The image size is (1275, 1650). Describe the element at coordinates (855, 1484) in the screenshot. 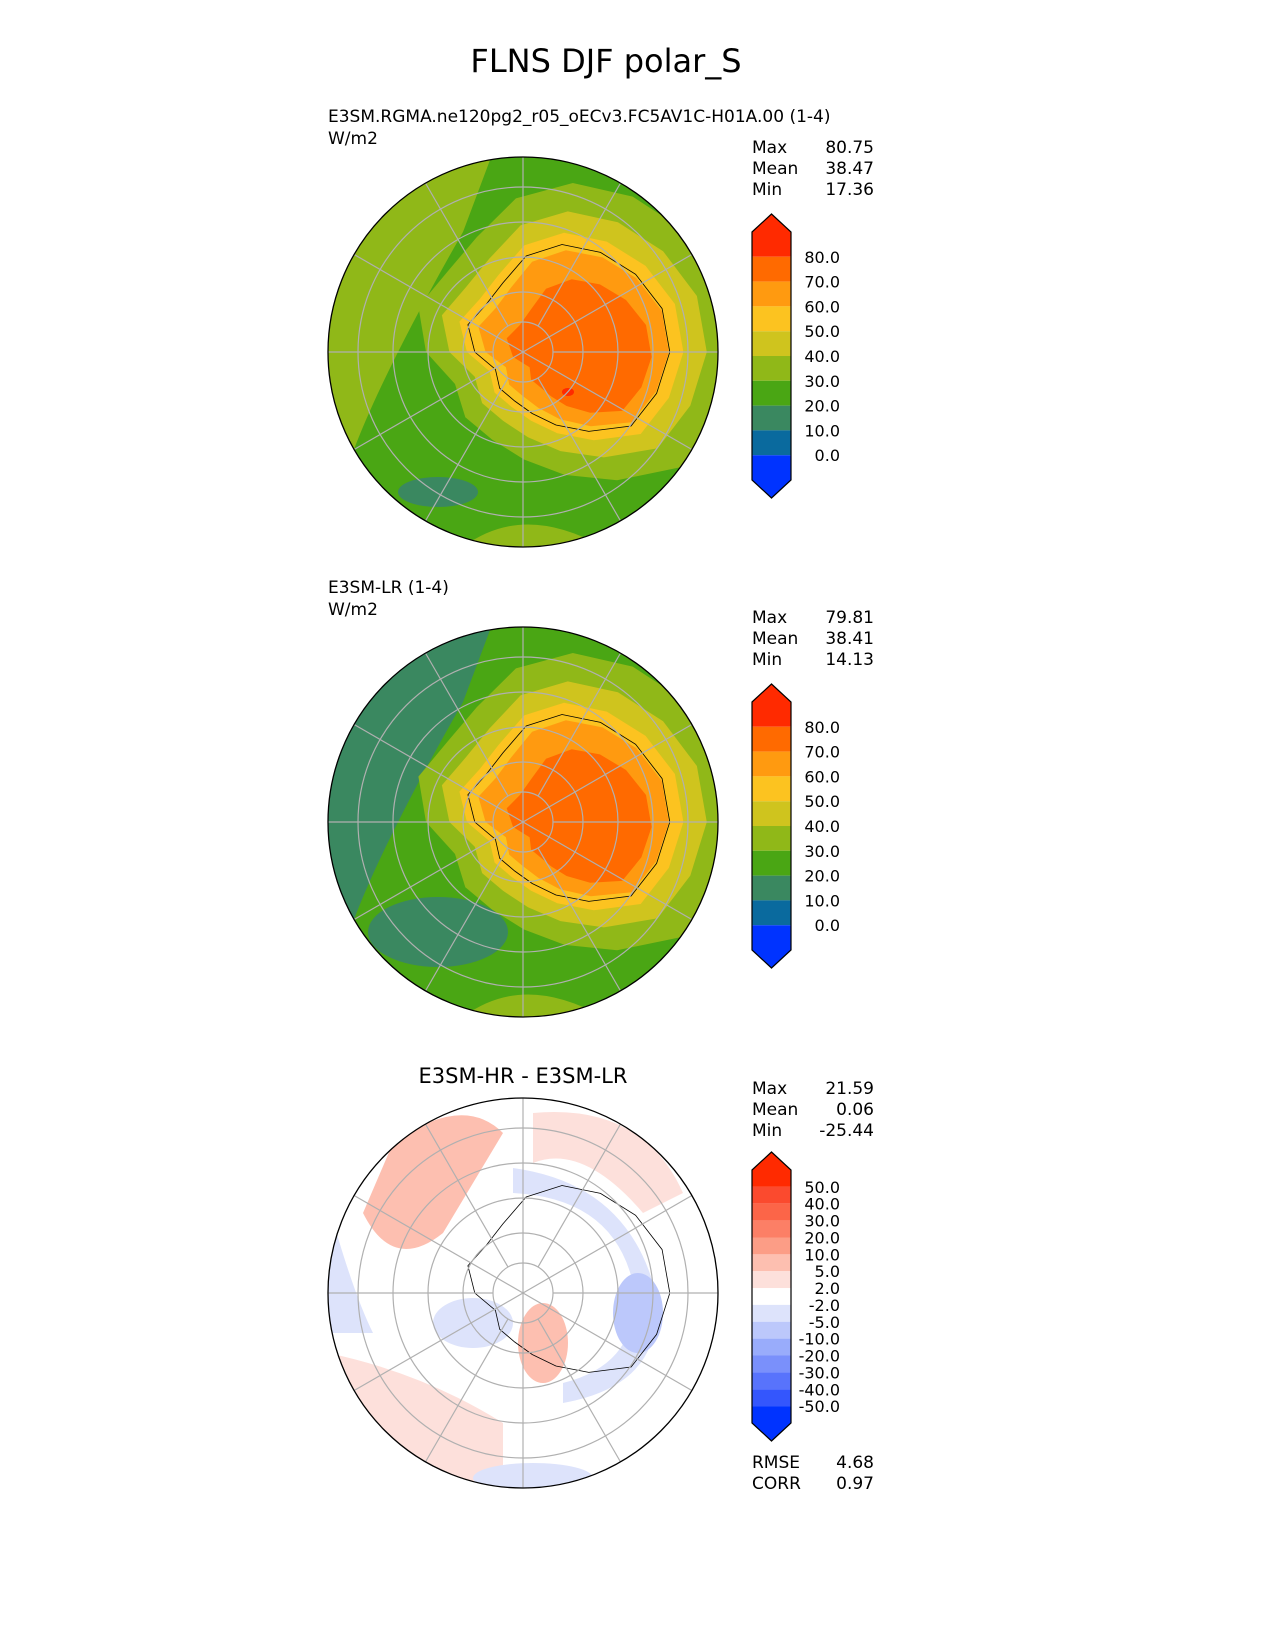

I see `corr-value: 0.97` at that location.